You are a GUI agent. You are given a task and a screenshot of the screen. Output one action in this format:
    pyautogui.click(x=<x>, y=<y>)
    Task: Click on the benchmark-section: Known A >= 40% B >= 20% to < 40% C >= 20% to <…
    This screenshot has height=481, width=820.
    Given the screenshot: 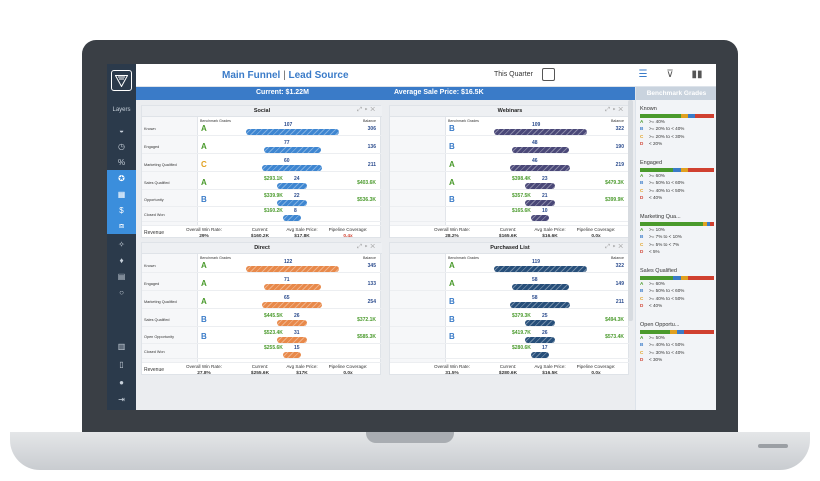 What is the action you would take?
    pyautogui.click(x=677, y=127)
    